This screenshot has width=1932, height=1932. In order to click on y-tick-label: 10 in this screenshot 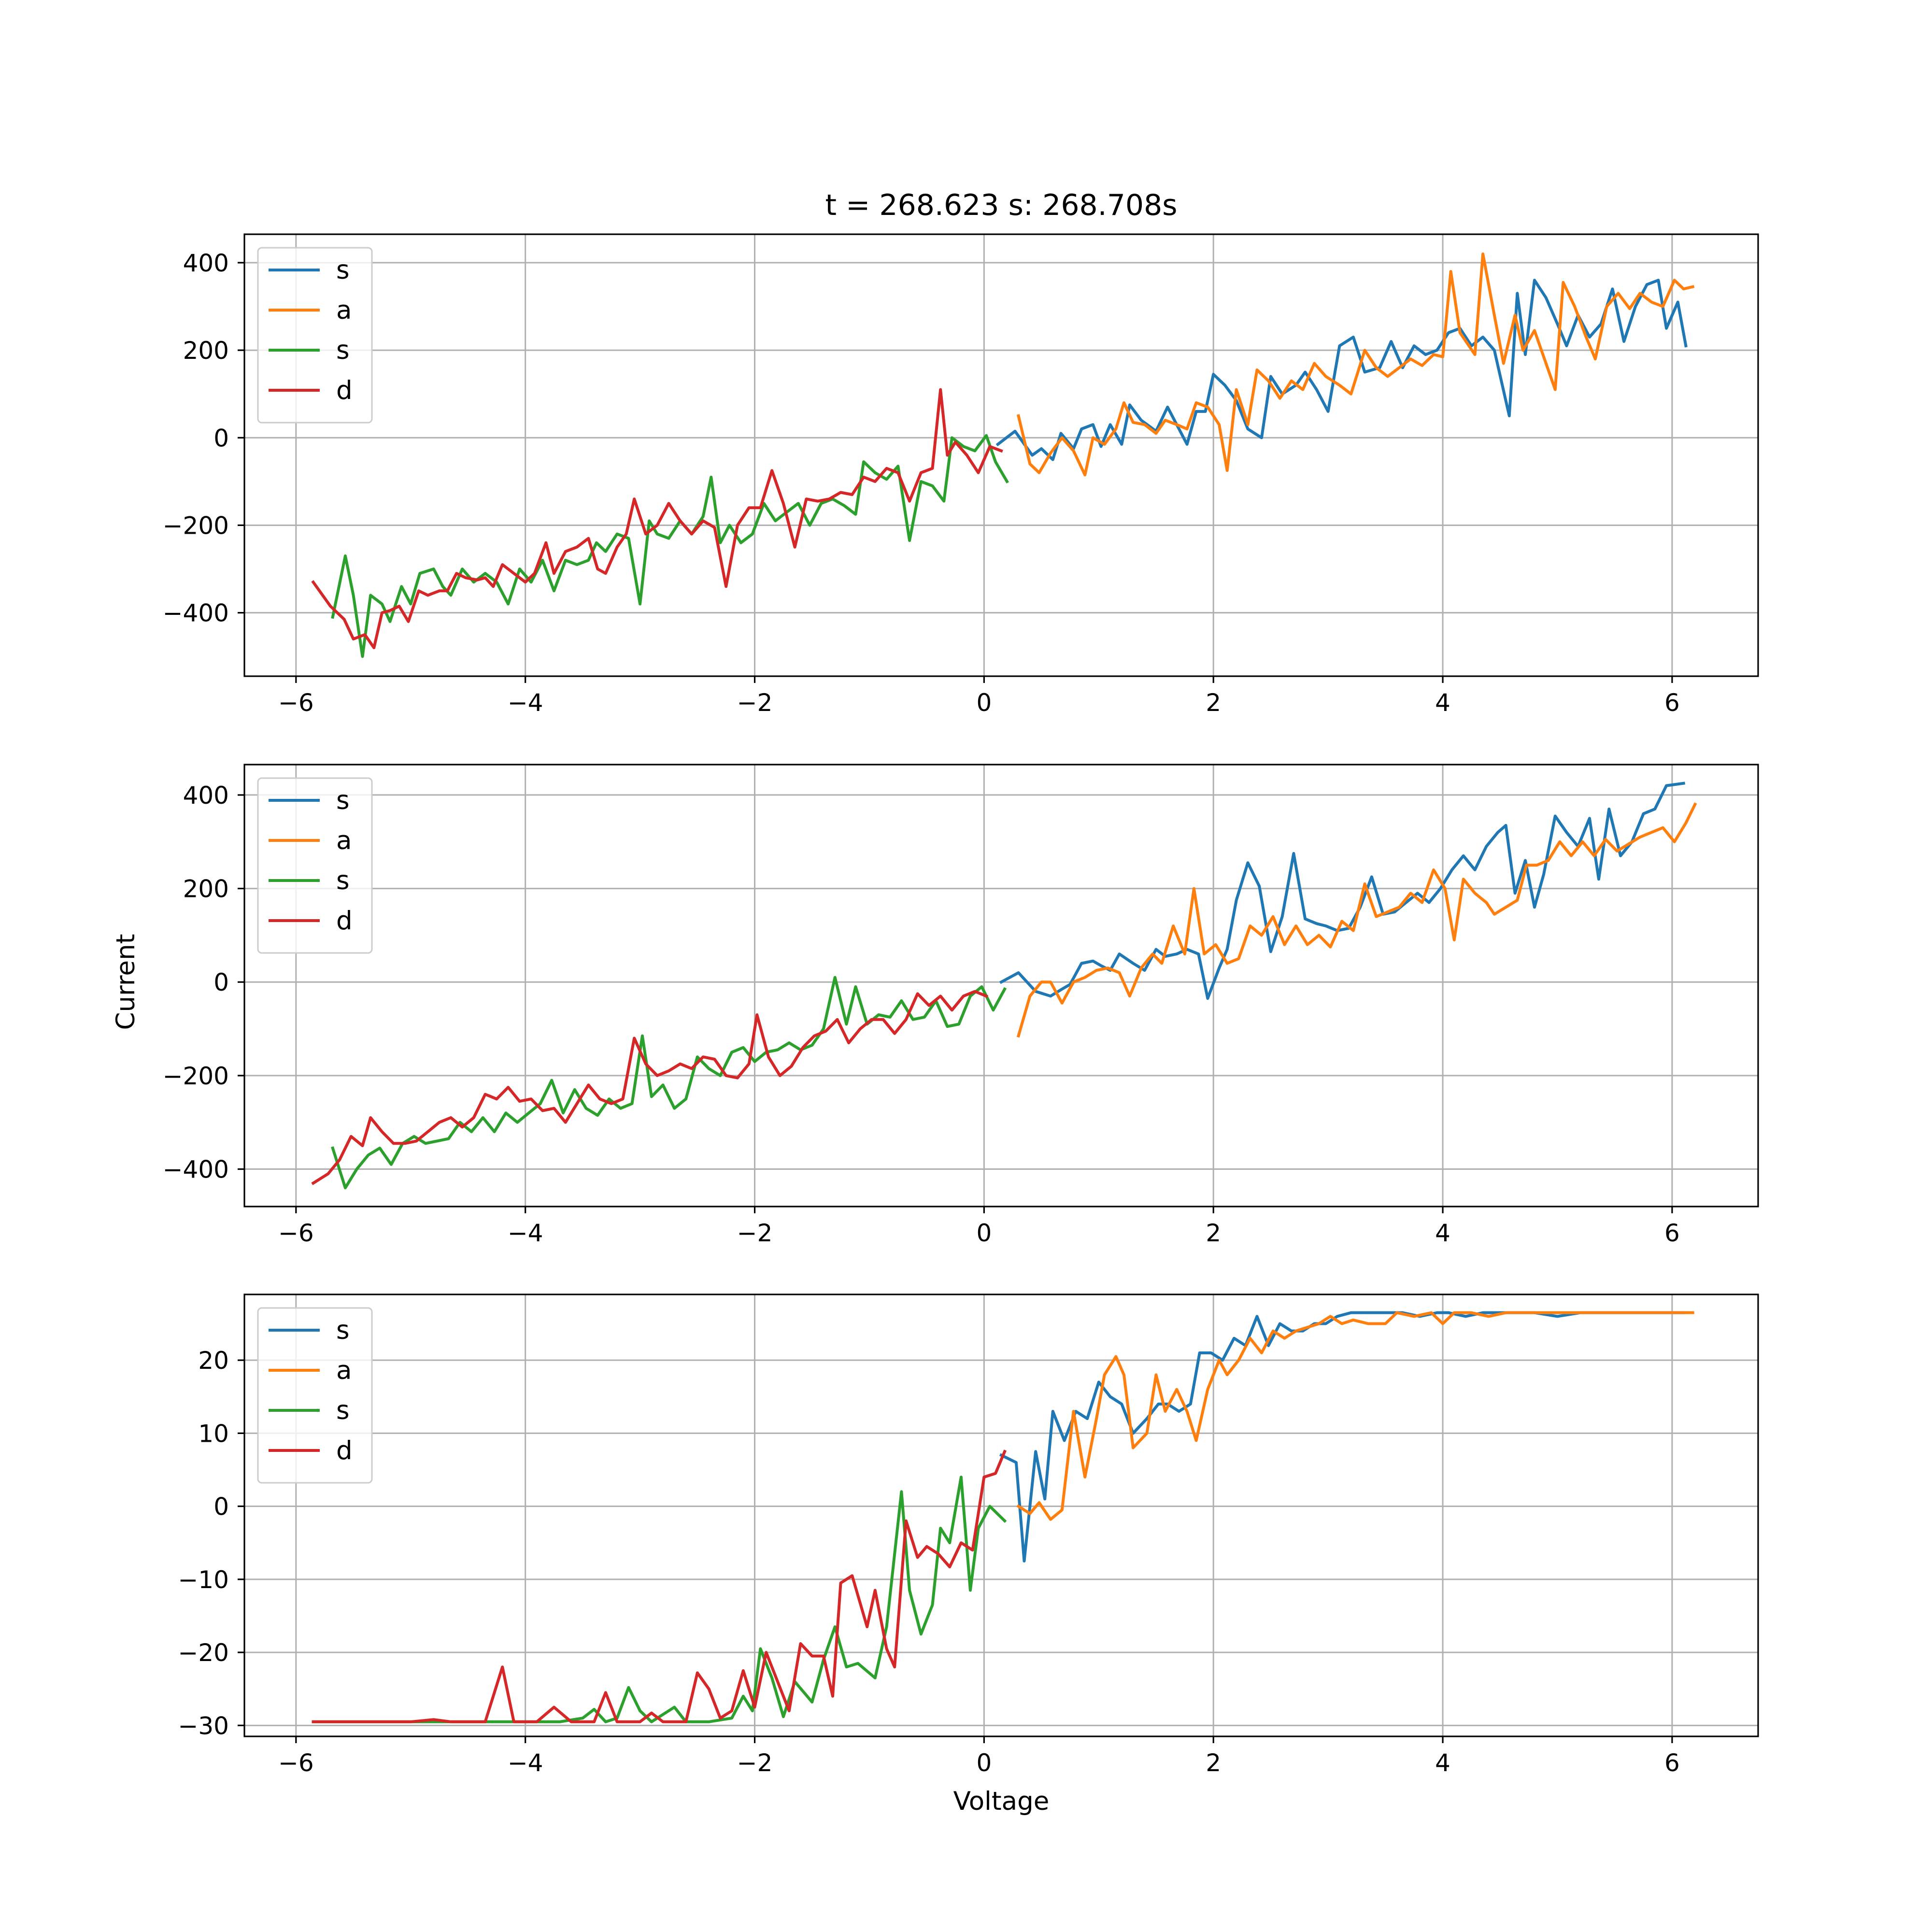, I will do `click(213, 1434)`.